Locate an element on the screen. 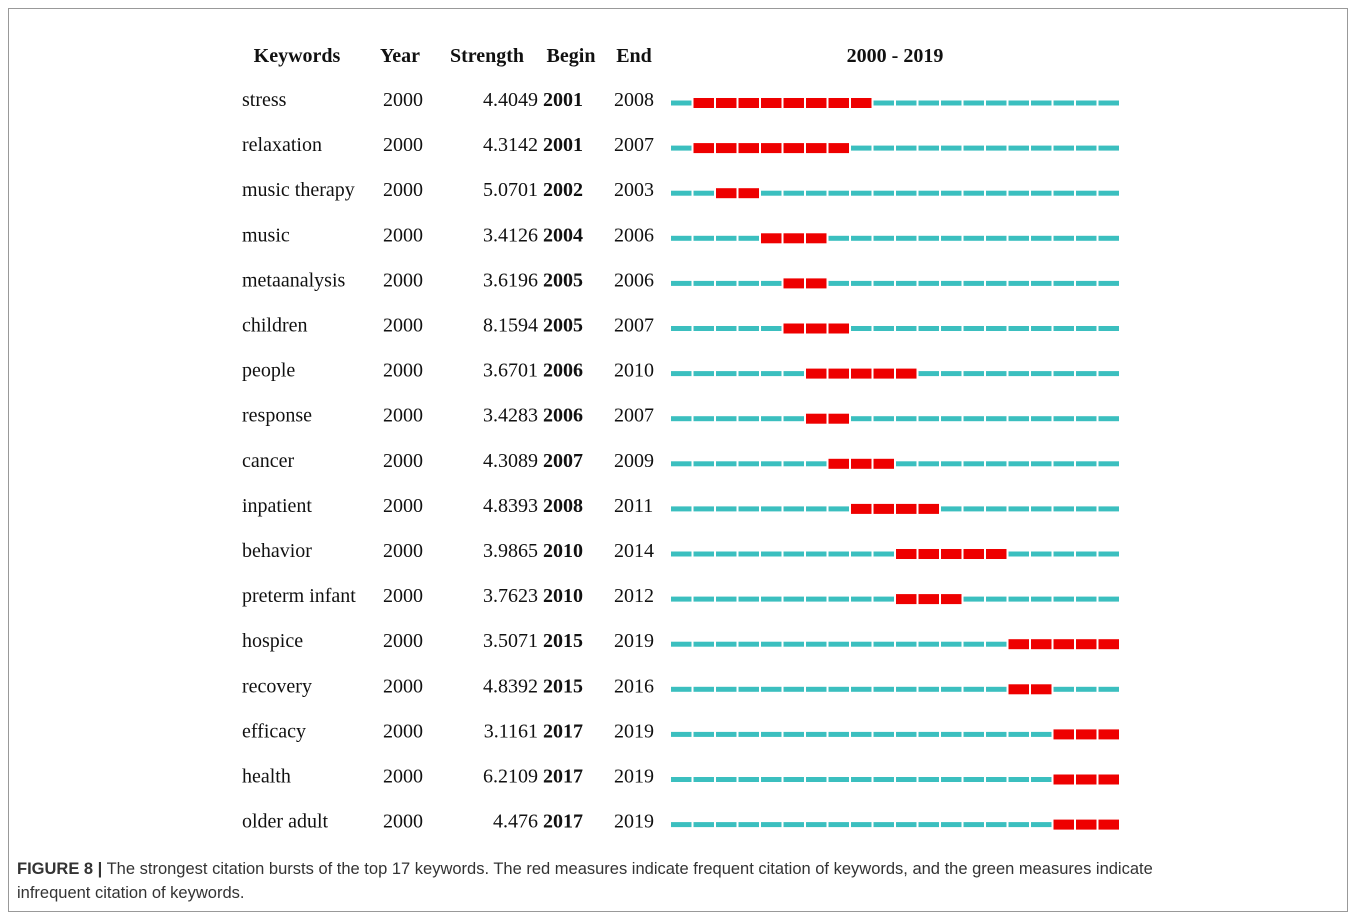 Image resolution: width=1357 pixels, height=922 pixels. strength: 3.7623 is located at coordinates (510, 596).